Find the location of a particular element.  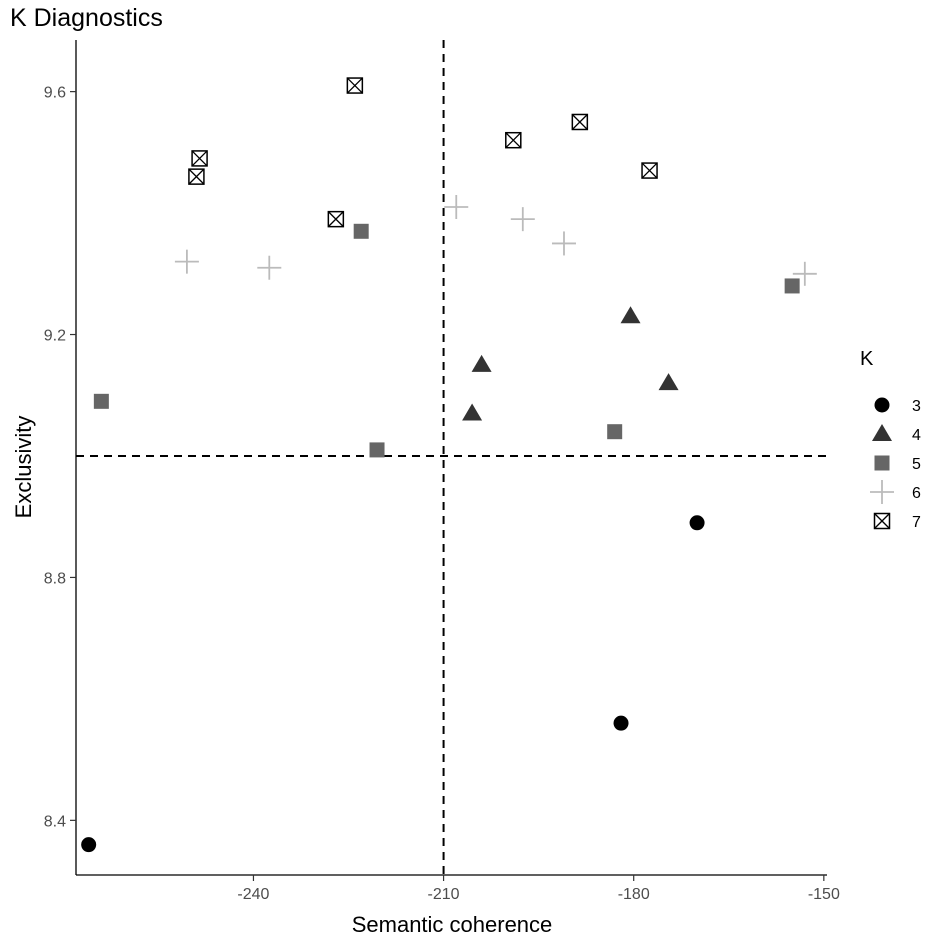

legend-key-k4 is located at coordinates (882, 432).